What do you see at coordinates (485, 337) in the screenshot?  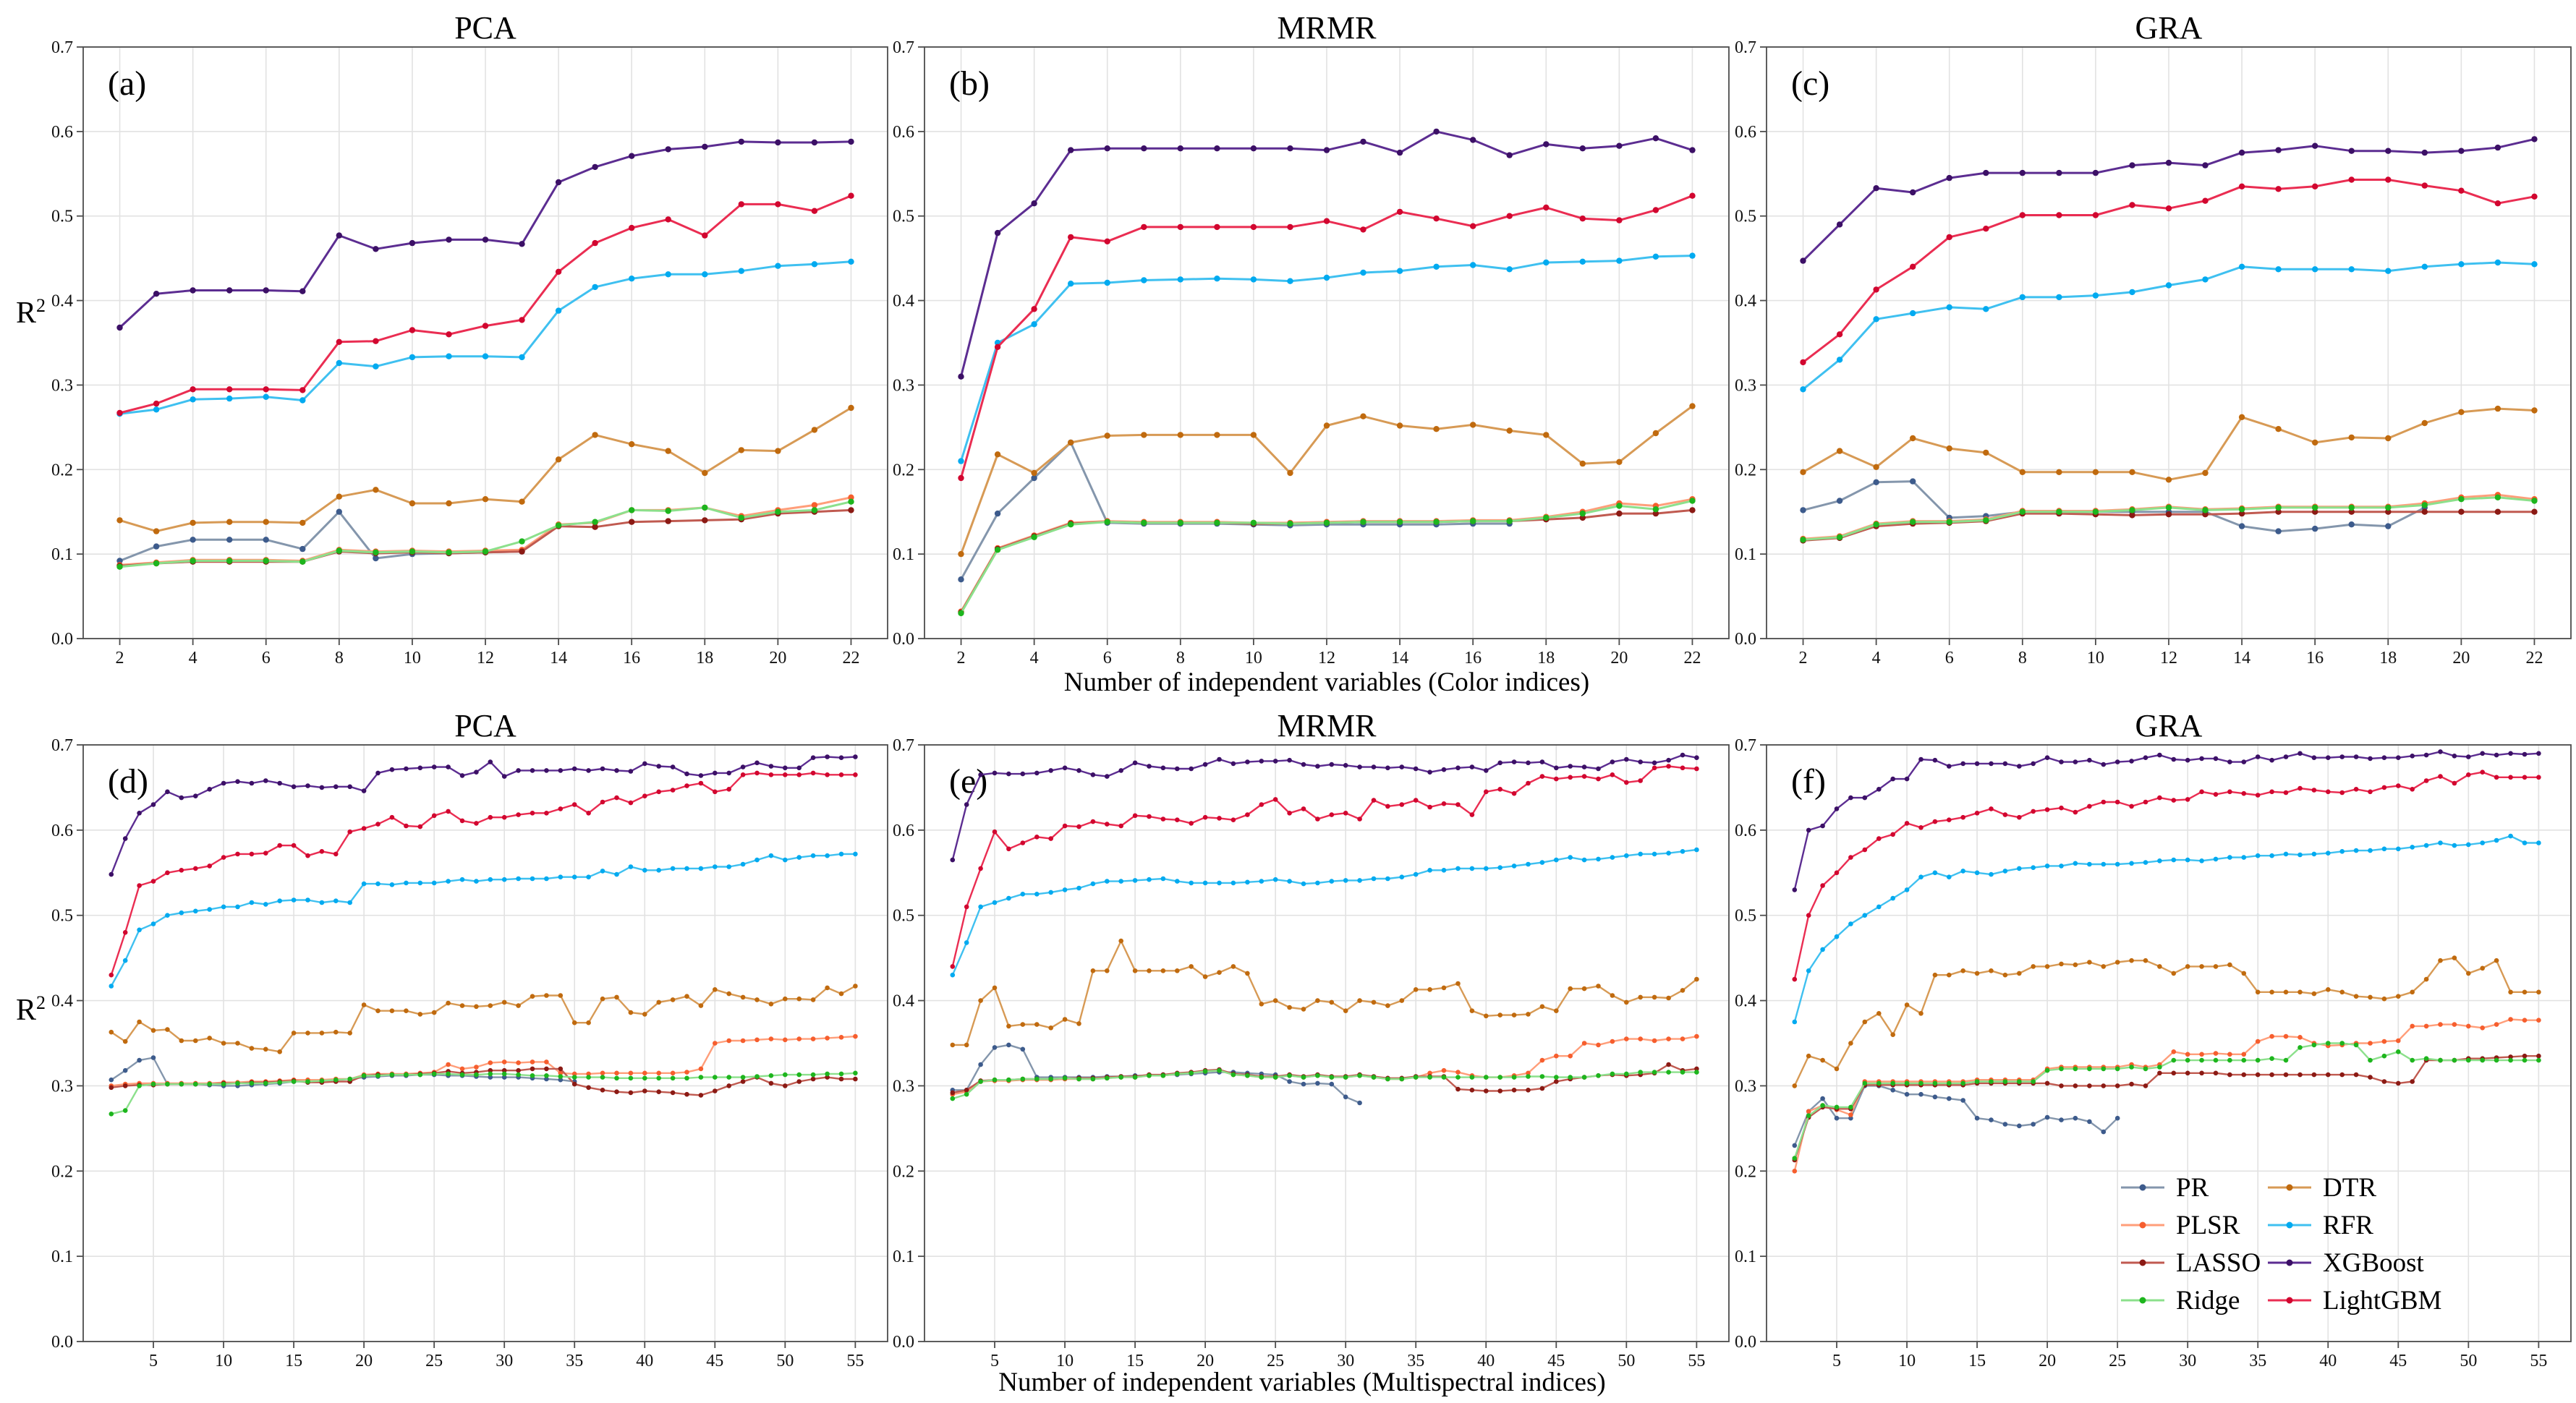 I see `rfr-markers` at bounding box center [485, 337].